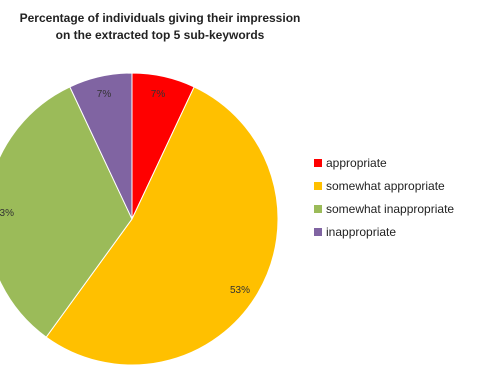 Image resolution: width=493 pixels, height=367 pixels. I want to click on legend-item-inappropriate: inappropriate, so click(384, 232).